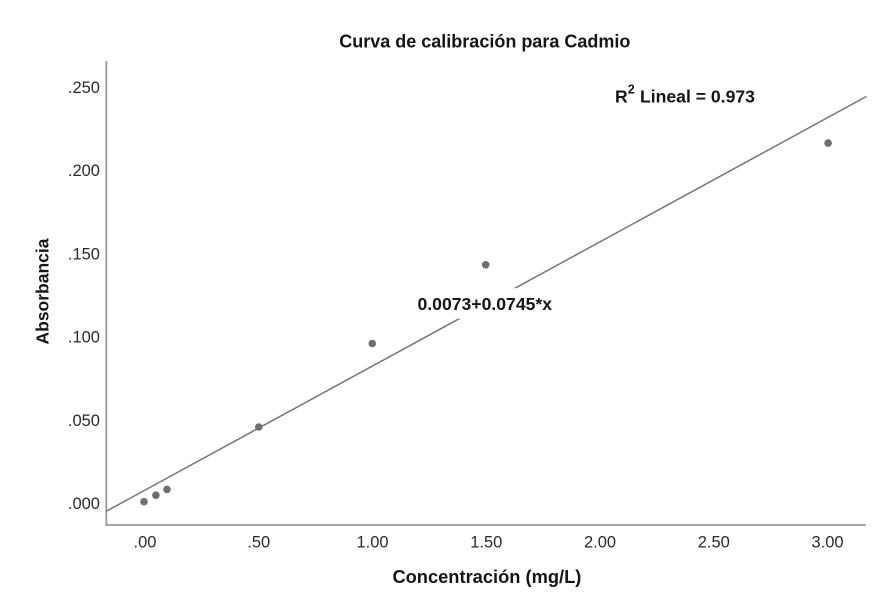 The height and width of the screenshot is (608, 893). What do you see at coordinates (84, 254) in the screenshot?
I see `svg-text: .150` at bounding box center [84, 254].